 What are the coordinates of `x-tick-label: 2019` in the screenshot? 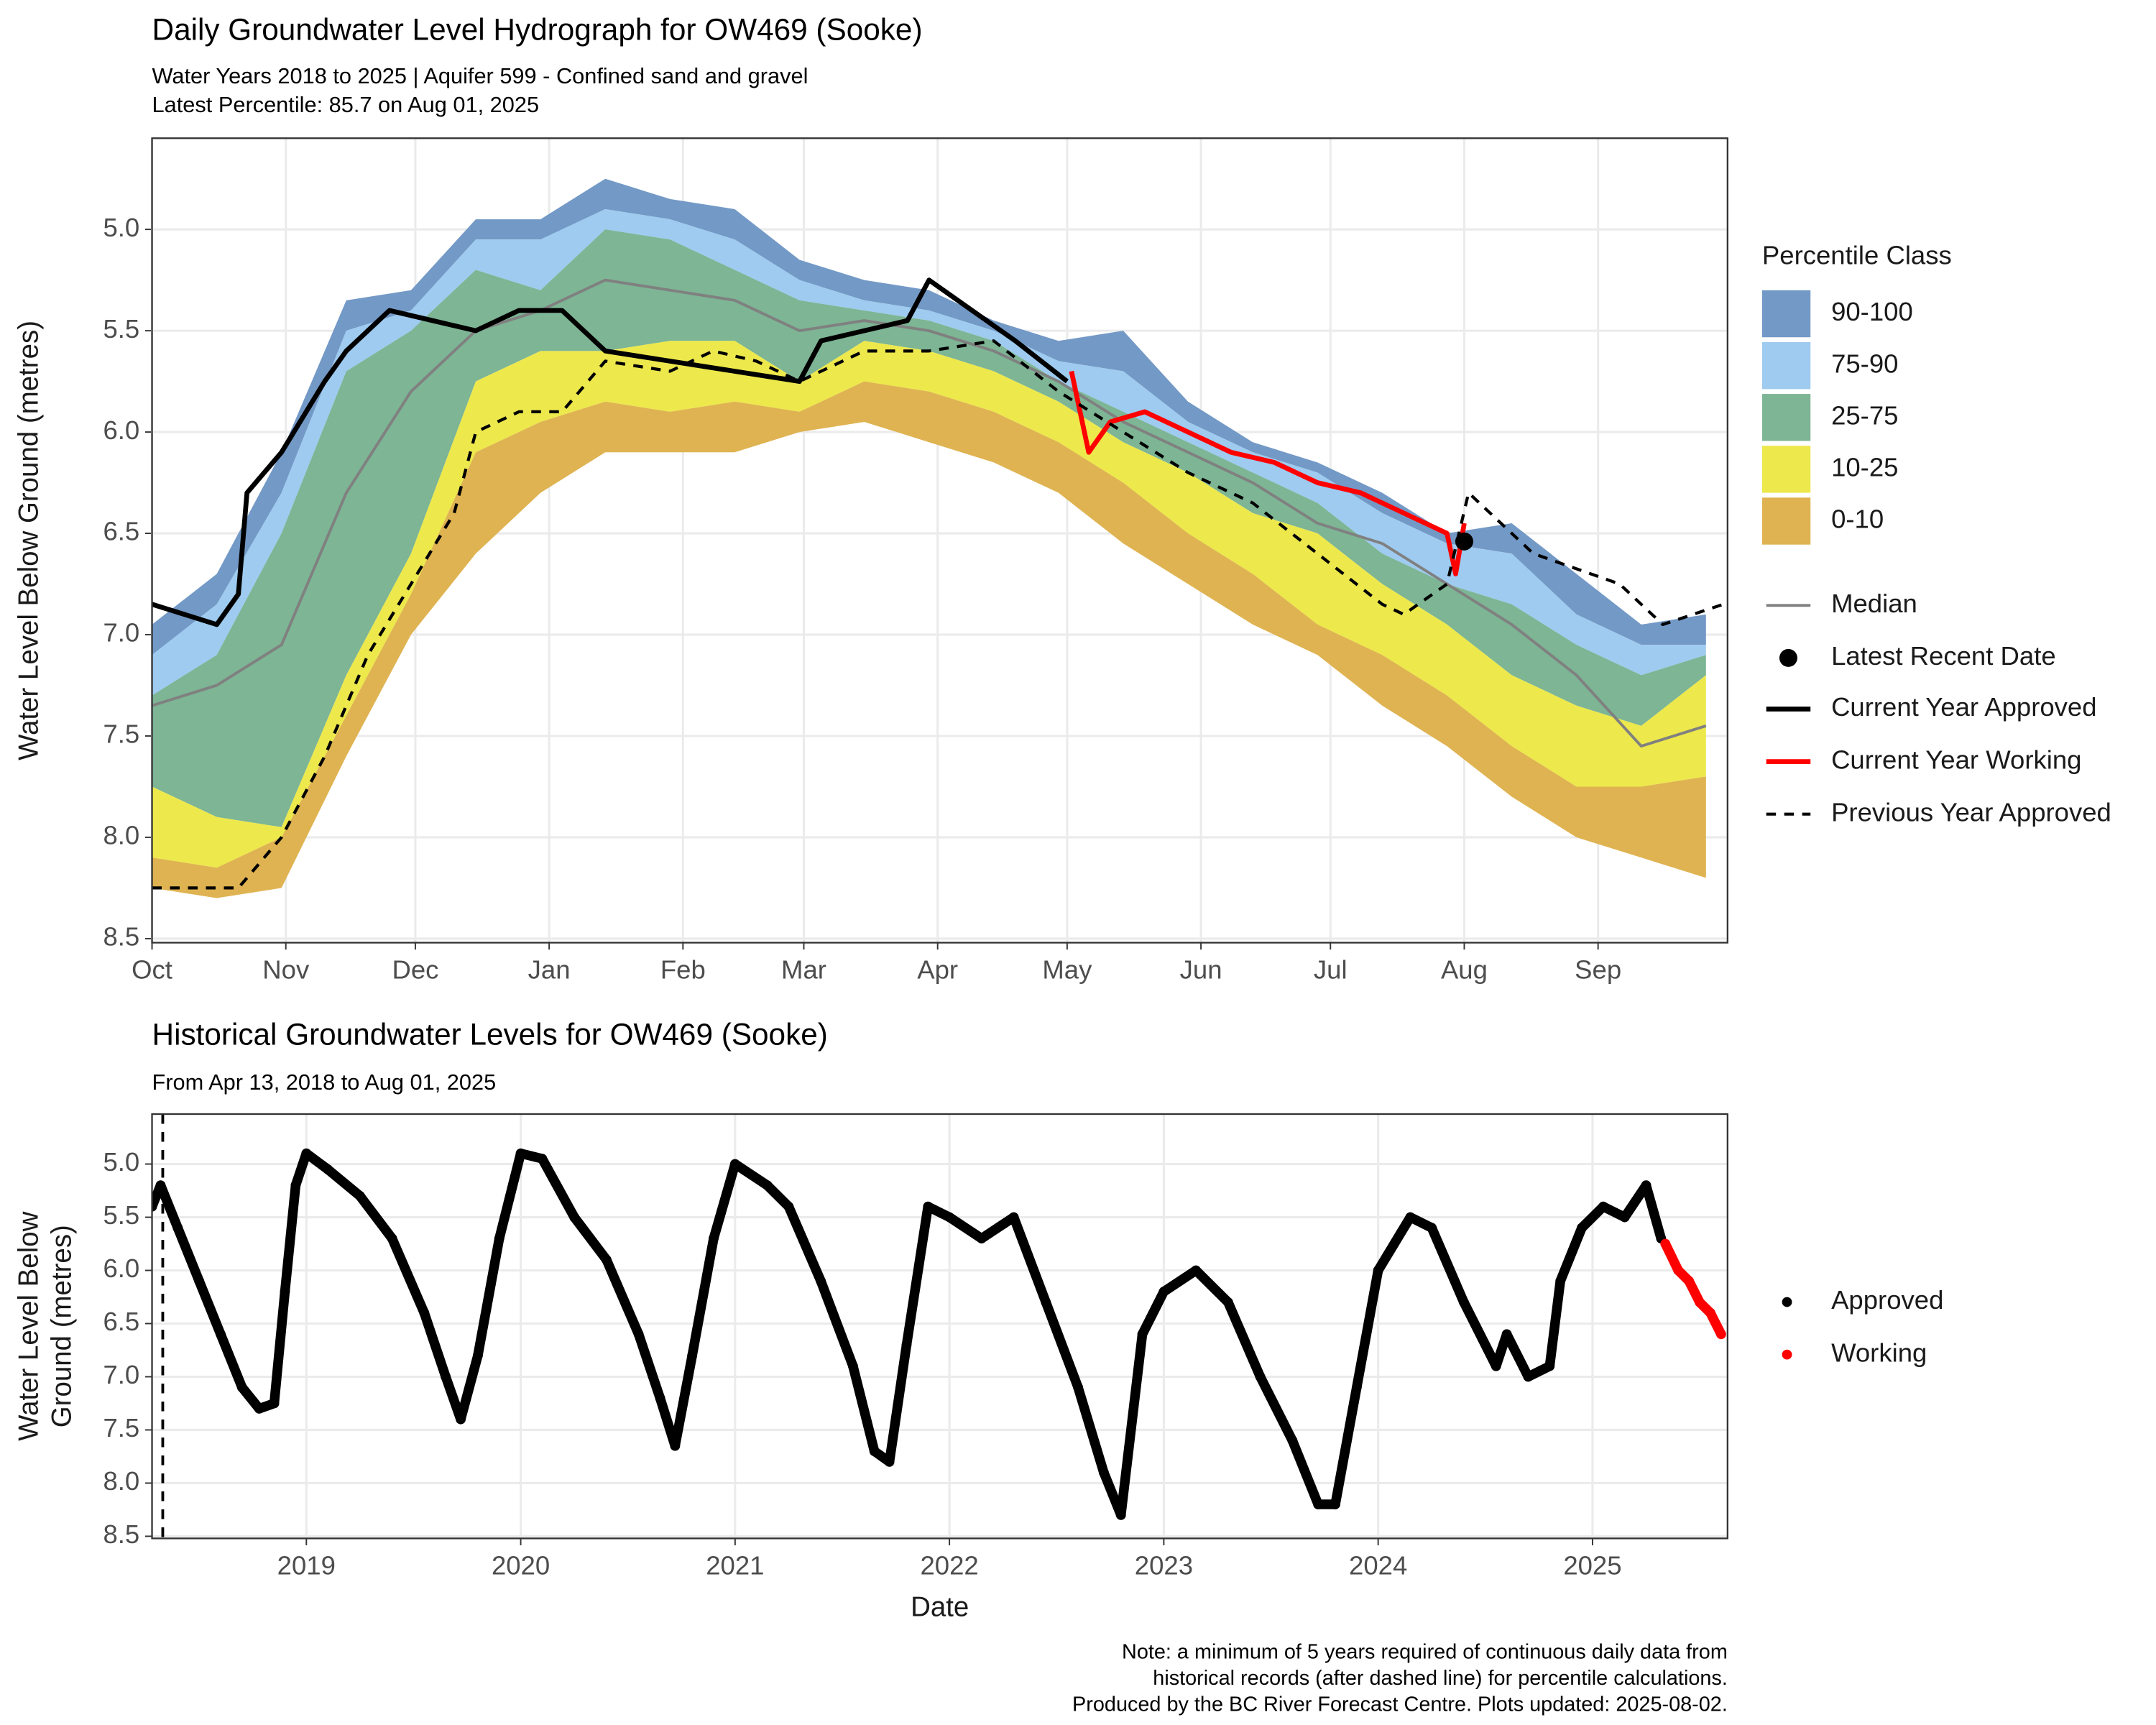 It's located at (306, 1565).